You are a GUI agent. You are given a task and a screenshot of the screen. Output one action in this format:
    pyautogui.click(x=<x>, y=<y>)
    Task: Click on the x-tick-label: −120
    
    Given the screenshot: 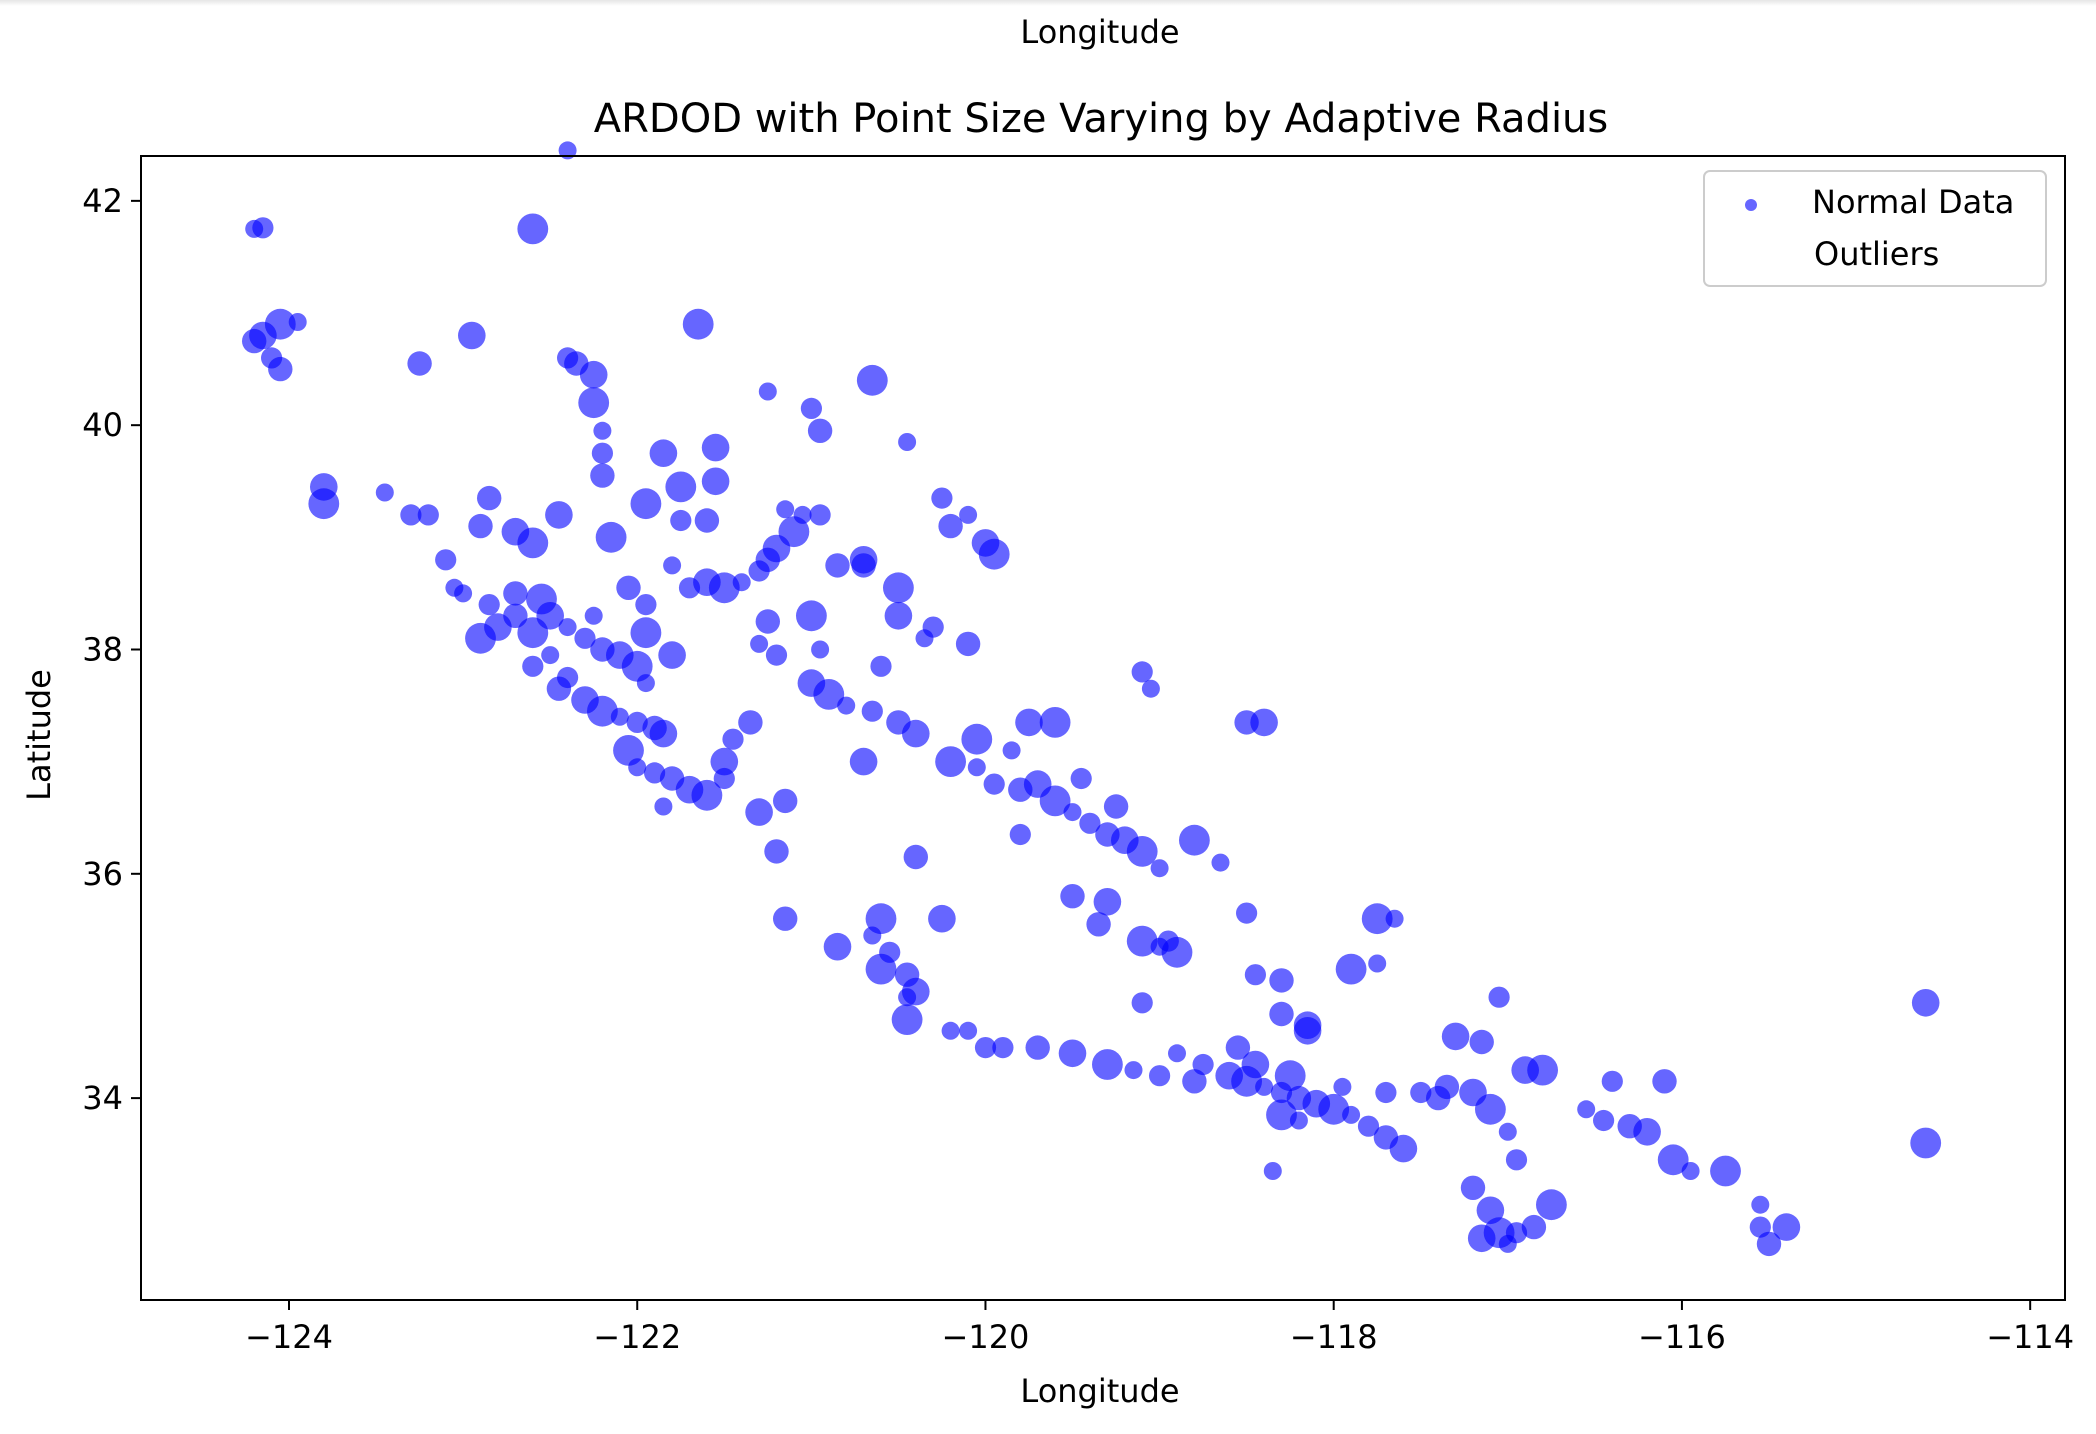 What is the action you would take?
    pyautogui.click(x=986, y=1337)
    